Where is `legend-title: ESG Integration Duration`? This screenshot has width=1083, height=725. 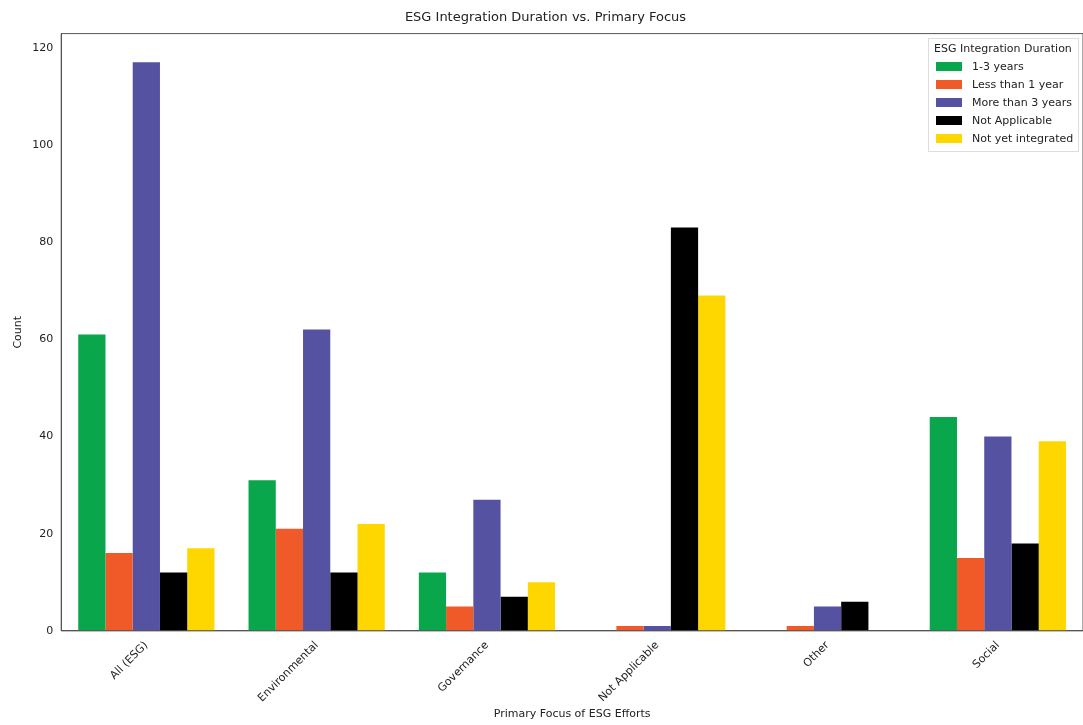
legend-title: ESG Integration Duration is located at coordinates (1003, 48).